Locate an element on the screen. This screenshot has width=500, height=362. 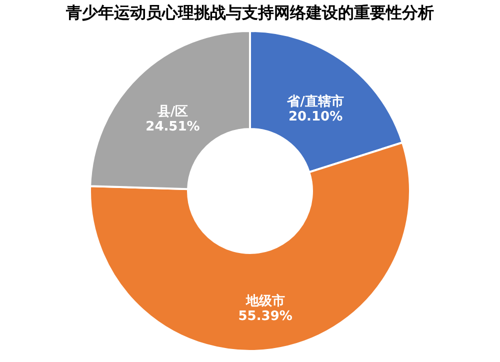
slice-label: 省/直辖市 is located at coordinates (315, 101).